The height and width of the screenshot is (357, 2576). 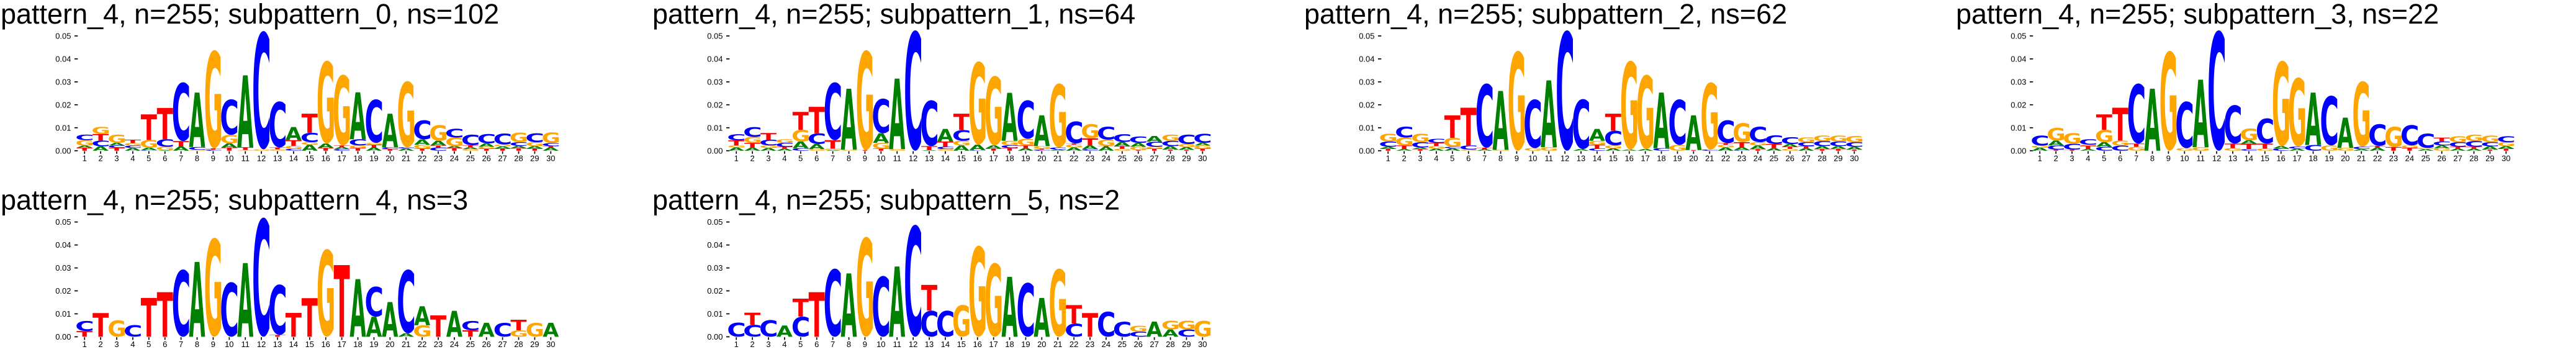 What do you see at coordinates (2184, 158) in the screenshot?
I see `svg-text: 10` at bounding box center [2184, 158].